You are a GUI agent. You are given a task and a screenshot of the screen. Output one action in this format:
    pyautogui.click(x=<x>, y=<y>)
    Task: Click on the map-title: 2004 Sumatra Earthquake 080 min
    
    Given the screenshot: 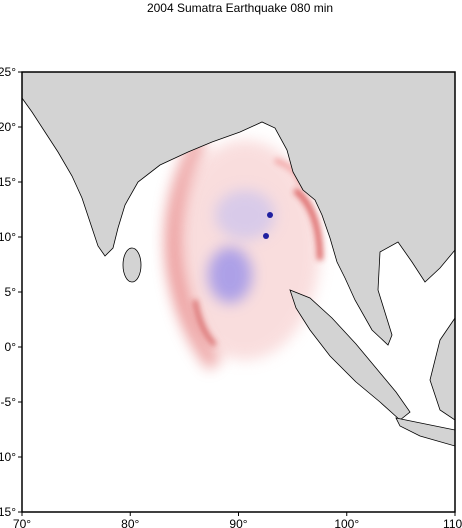 What is the action you would take?
    pyautogui.click(x=240, y=8)
    